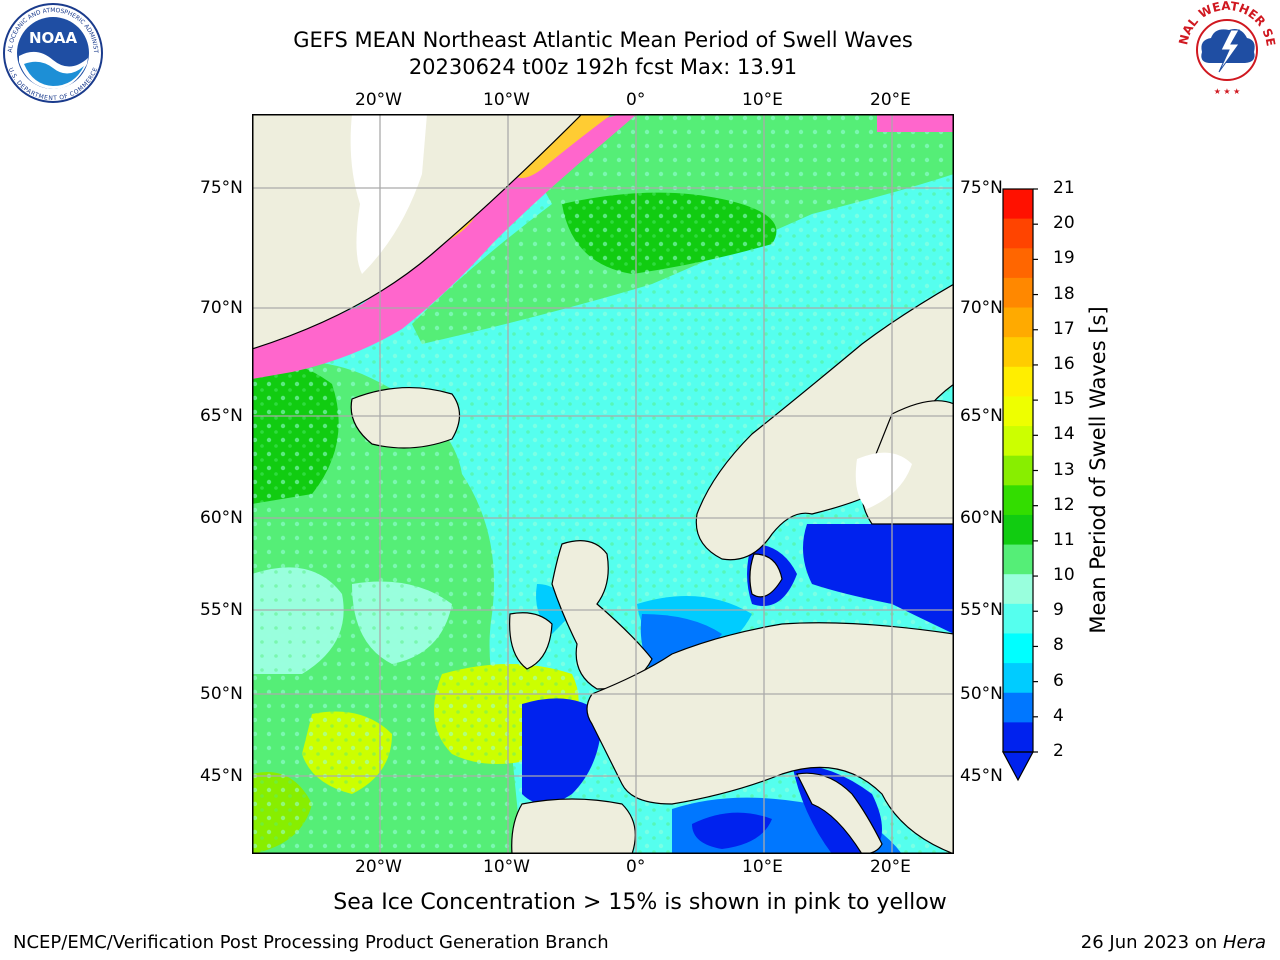  Describe the element at coordinates (636, 867) in the screenshot. I see `lon-label-bottom: 0°` at that location.